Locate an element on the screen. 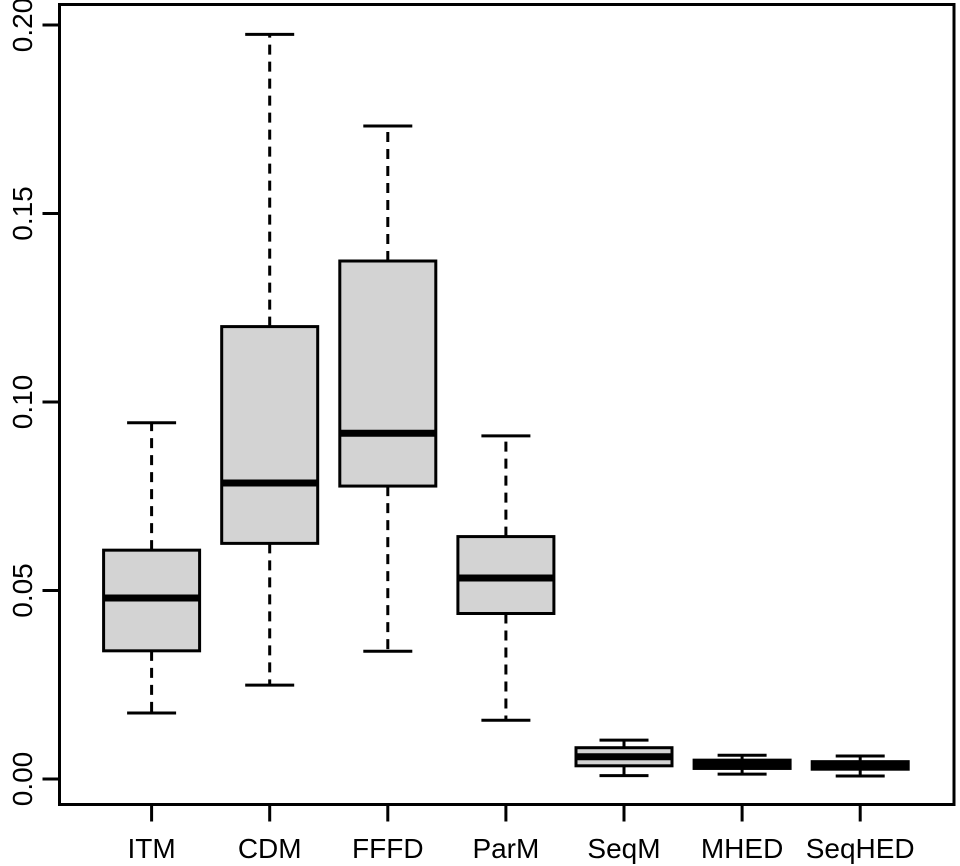 The width and height of the screenshot is (960, 866). x-axis: ITM CDM FFFD ParM SeqM MHED SeqHED is located at coordinates (521, 834).